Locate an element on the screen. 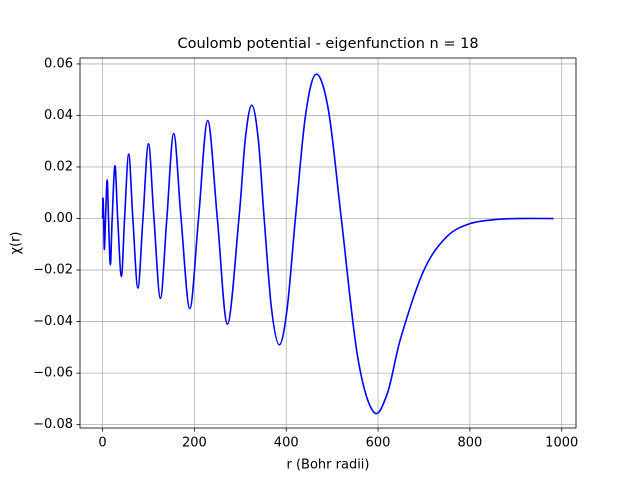  x-tick-label: 800 is located at coordinates (469, 443).